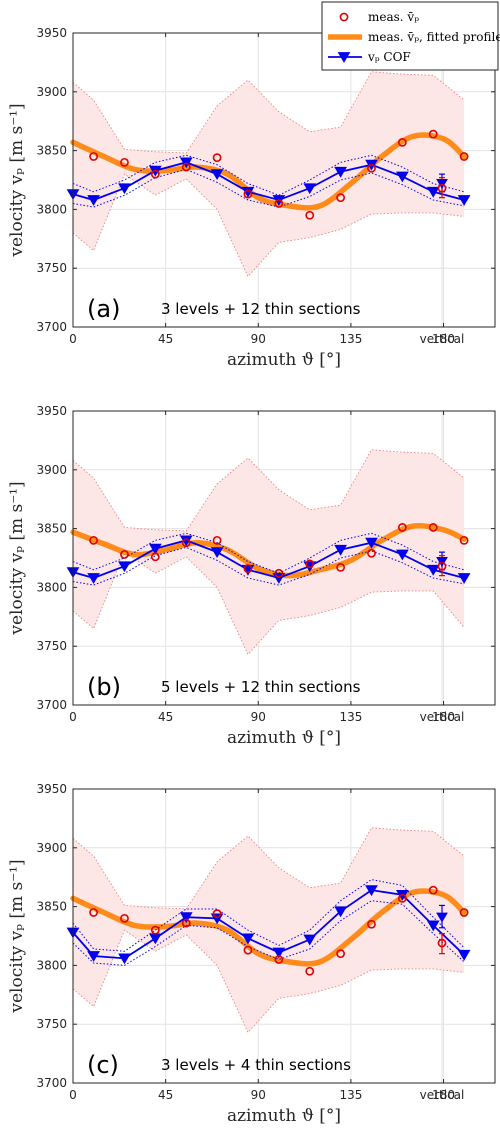  Describe the element at coordinates (344, 17) in the screenshot. I see `legend-measured-marker` at that location.